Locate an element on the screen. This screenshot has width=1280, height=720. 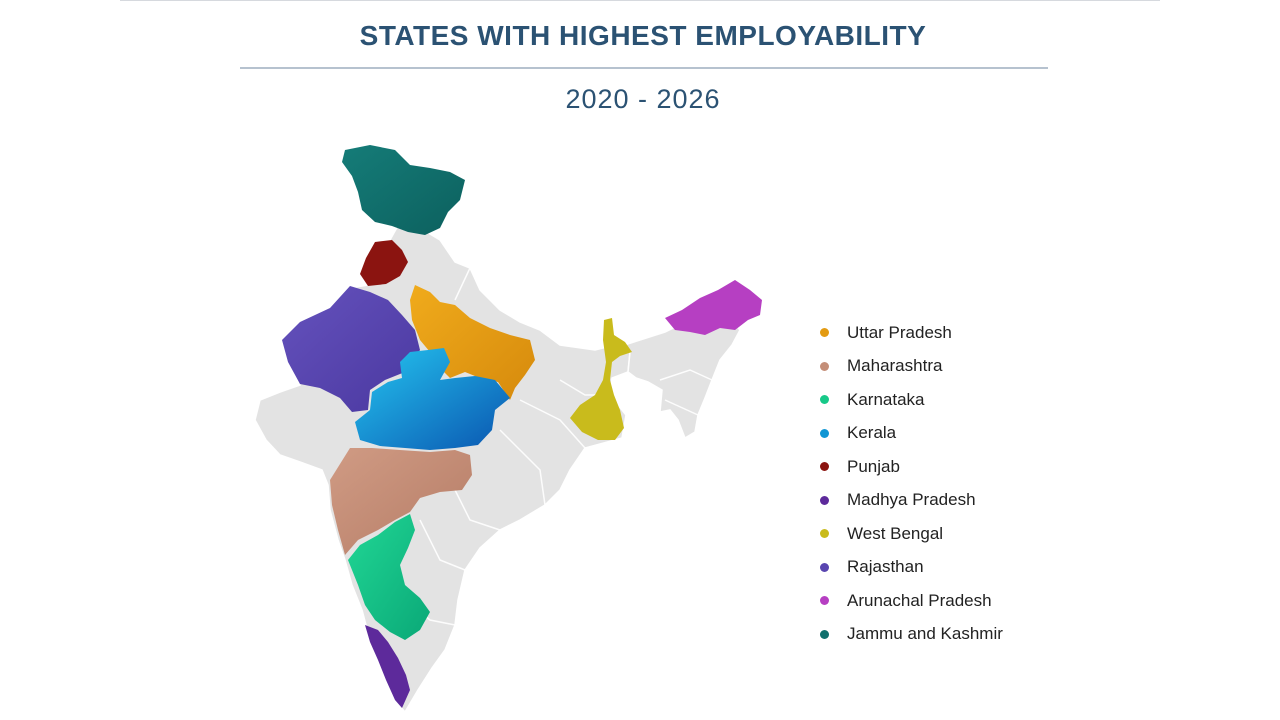
legend-item: Rajasthan is located at coordinates (950, 568).